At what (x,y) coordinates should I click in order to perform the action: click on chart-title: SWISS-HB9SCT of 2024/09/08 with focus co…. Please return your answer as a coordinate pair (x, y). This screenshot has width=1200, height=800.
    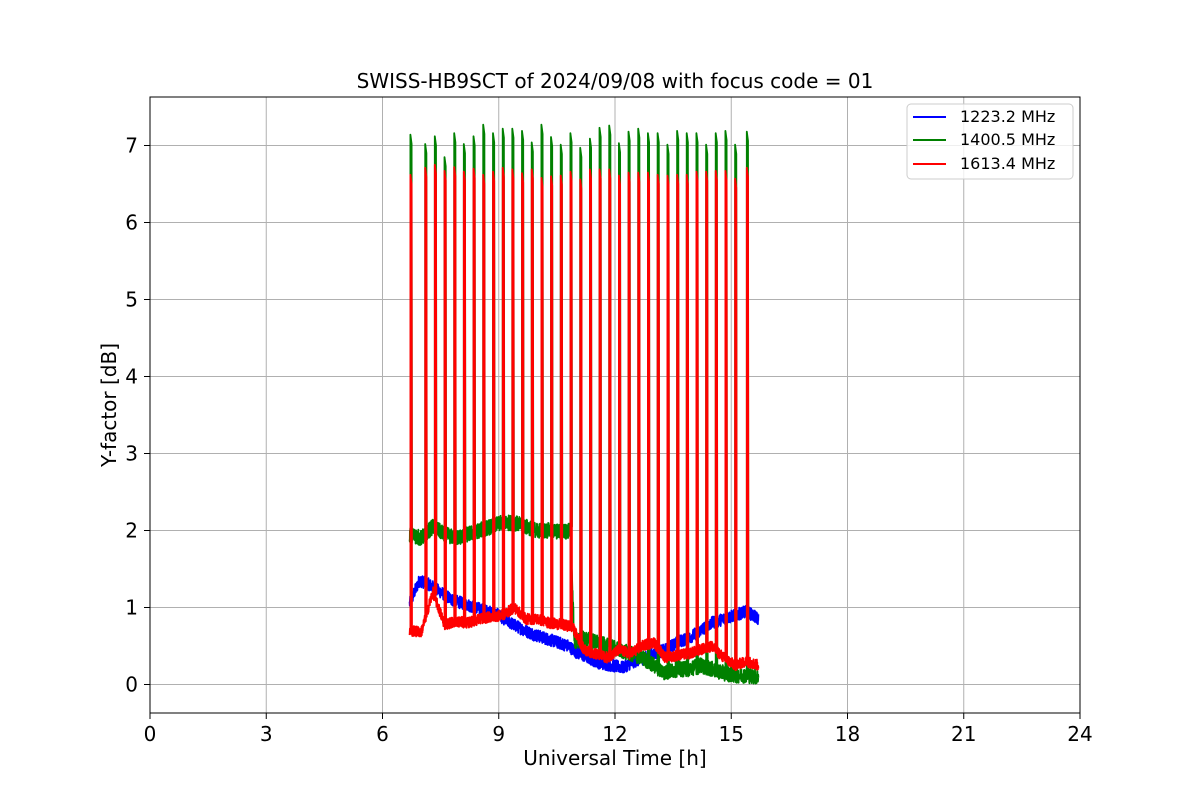
    Looking at the image, I should click on (615, 81).